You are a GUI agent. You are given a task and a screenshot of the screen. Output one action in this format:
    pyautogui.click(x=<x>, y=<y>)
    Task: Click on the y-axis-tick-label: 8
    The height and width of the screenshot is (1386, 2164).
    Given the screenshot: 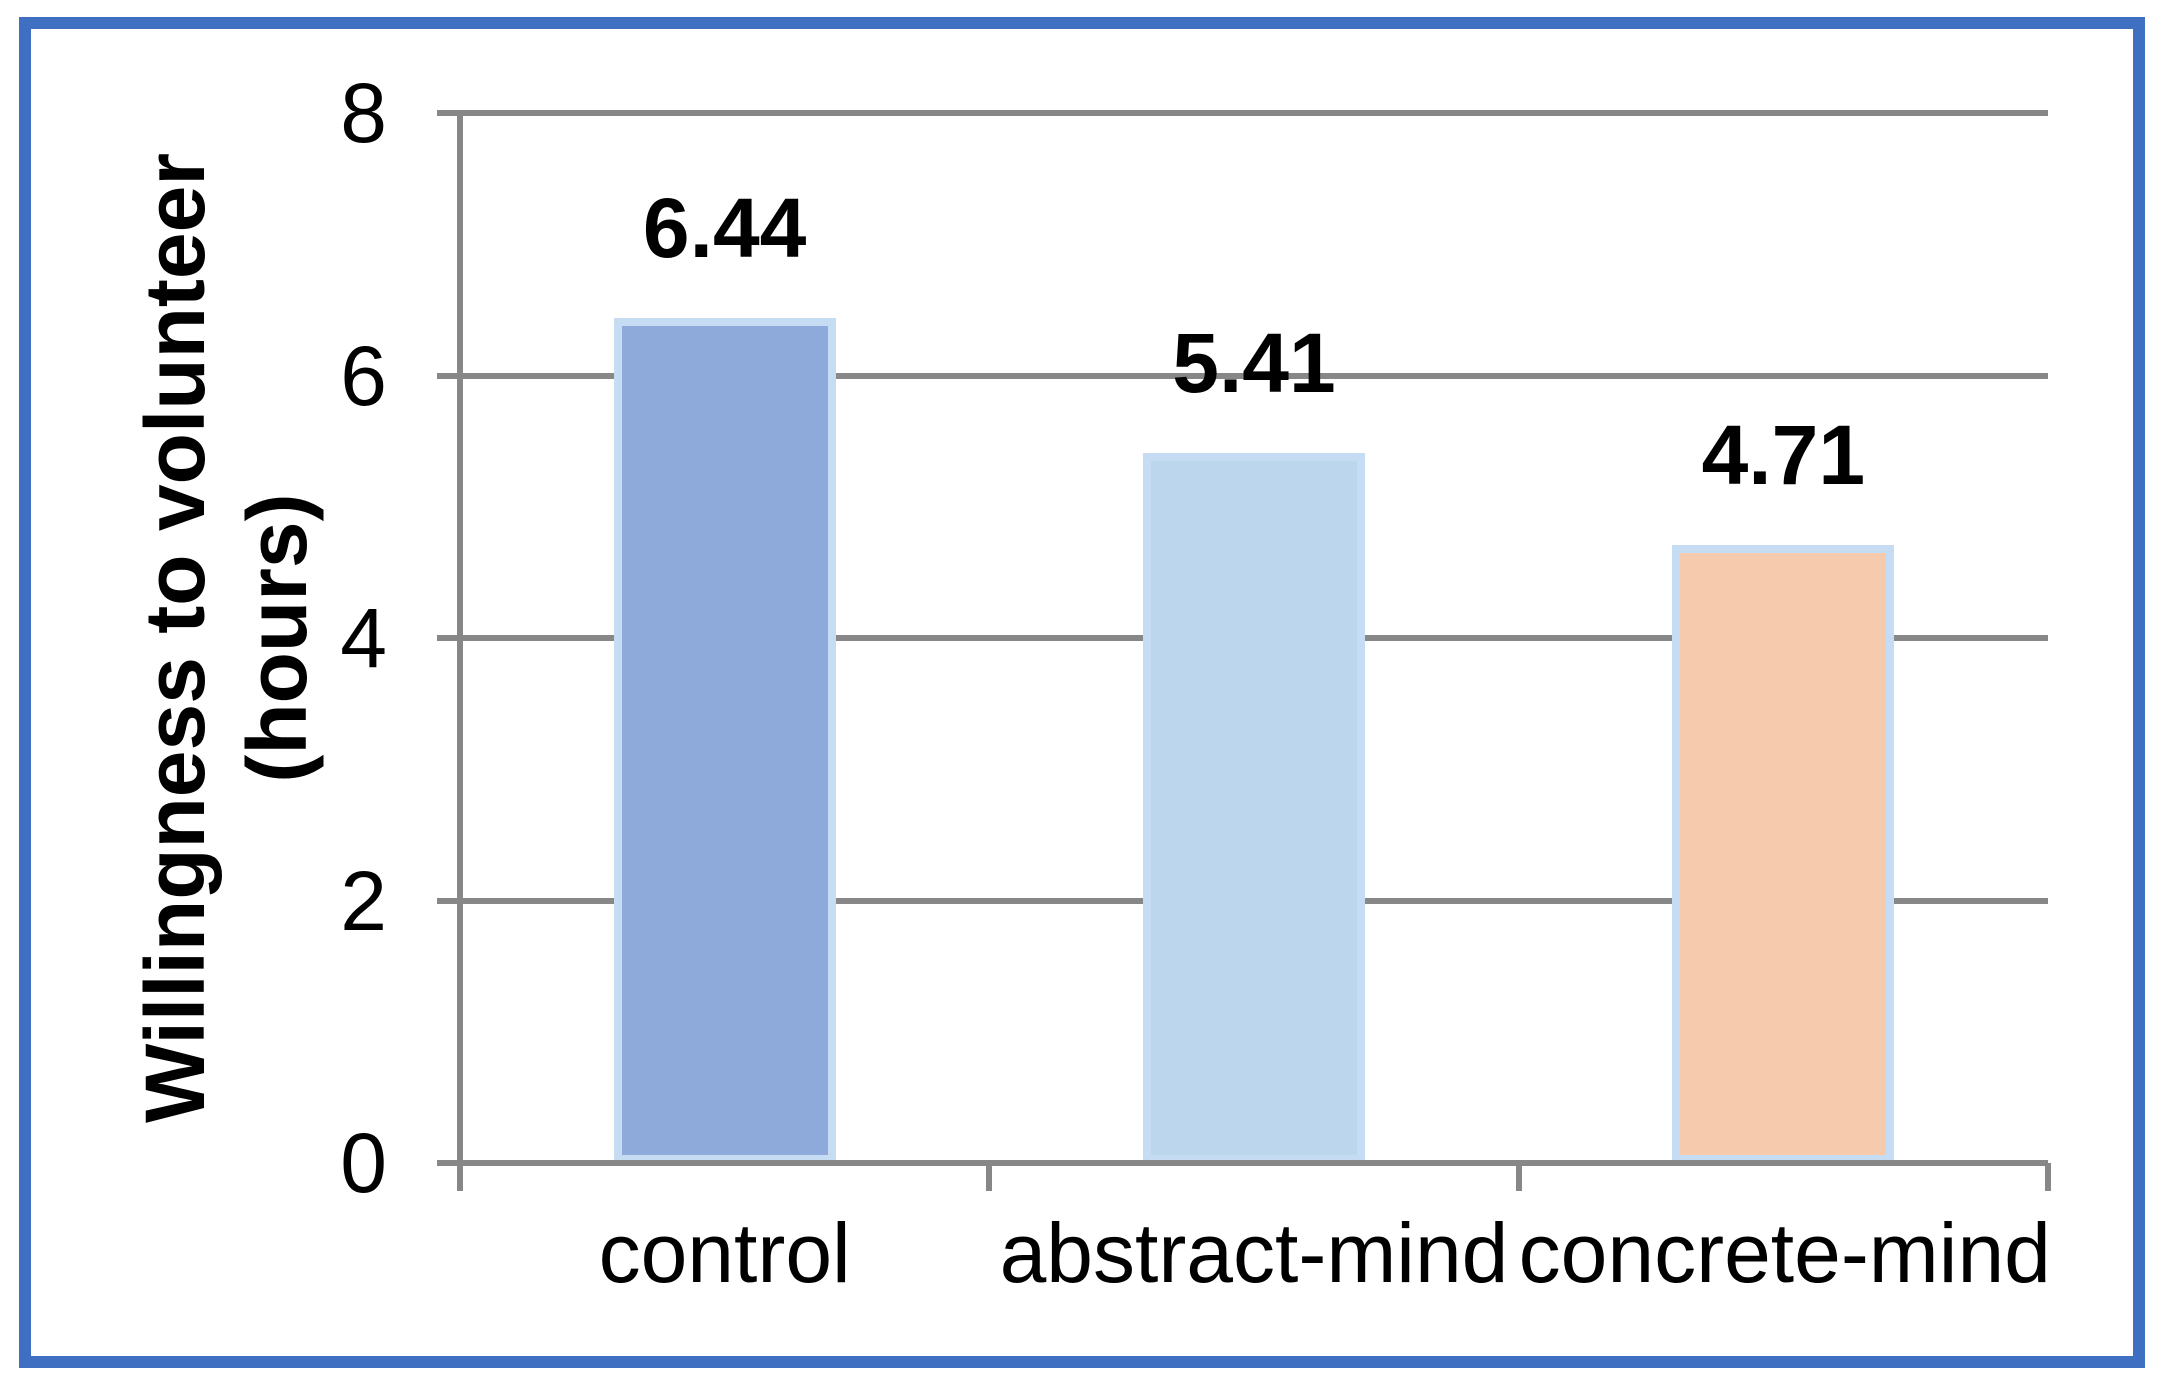 What is the action you would take?
    pyautogui.click(x=363, y=113)
    